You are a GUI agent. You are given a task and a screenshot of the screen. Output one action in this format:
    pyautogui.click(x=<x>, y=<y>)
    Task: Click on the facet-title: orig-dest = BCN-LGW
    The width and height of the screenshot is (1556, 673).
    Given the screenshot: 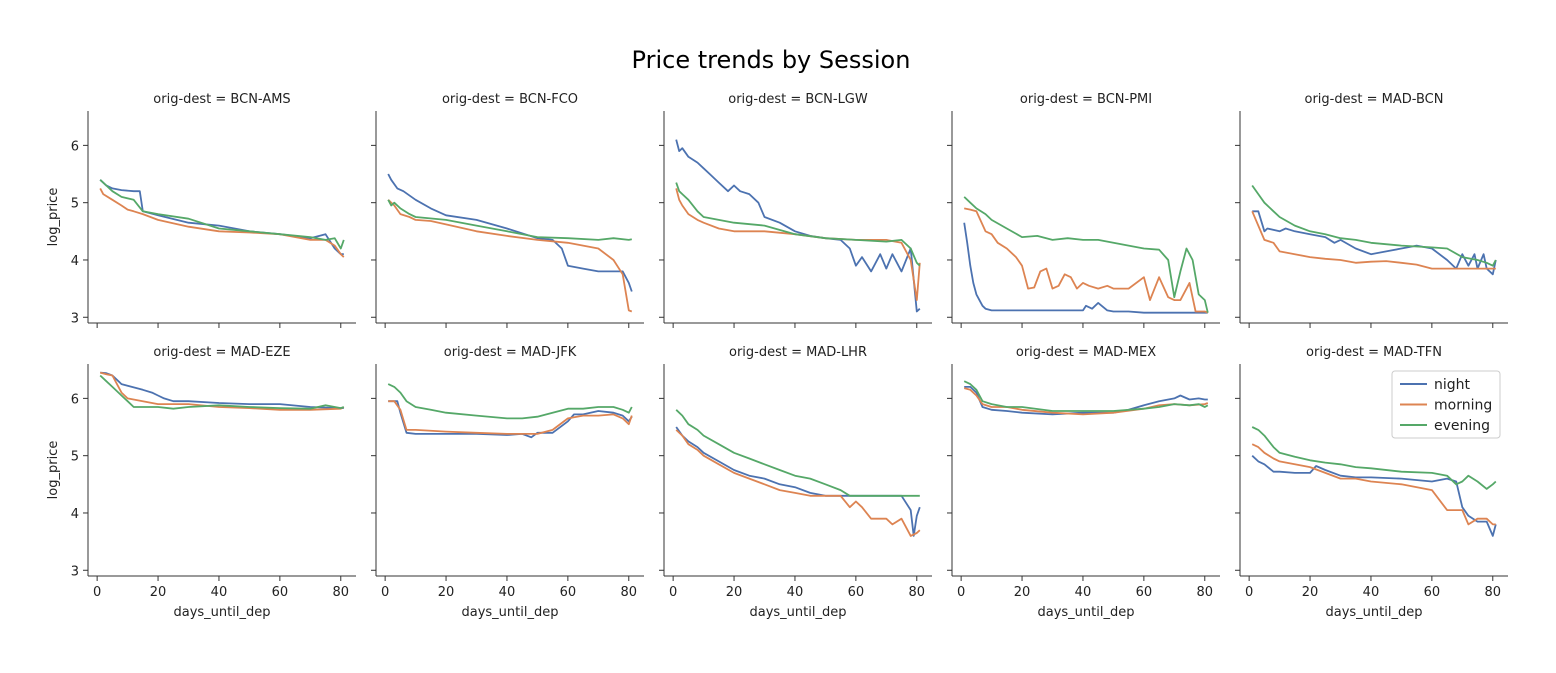 What is the action you would take?
    pyautogui.click(x=798, y=99)
    